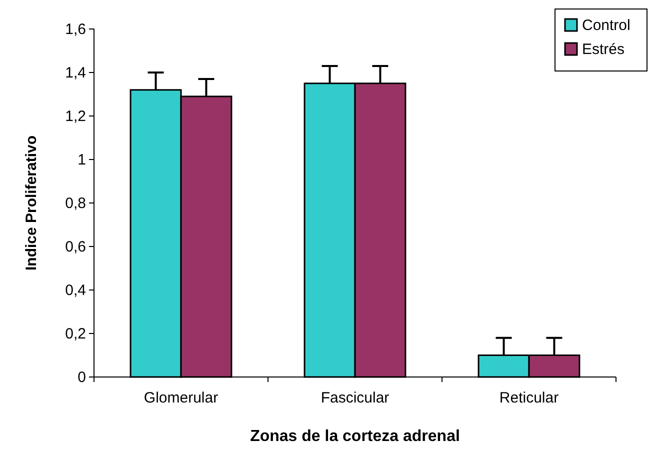 This screenshot has width=649, height=459. What do you see at coordinates (31, 203) in the screenshot?
I see `y-axis-title: Indice Proliferativo` at bounding box center [31, 203].